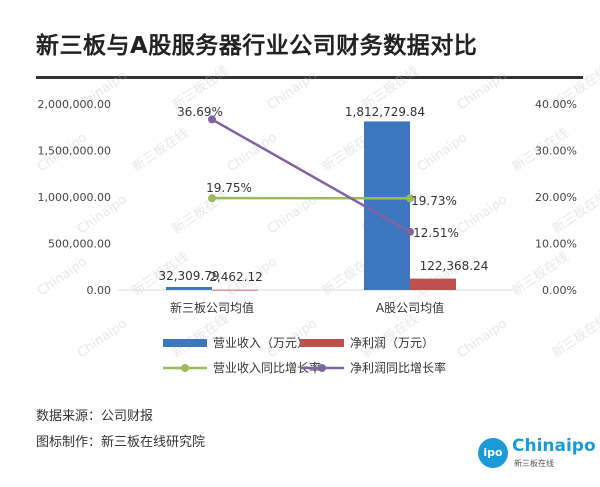 The image size is (600, 487). I want to click on legend-label: 营业收入同比增长率, so click(267, 367).